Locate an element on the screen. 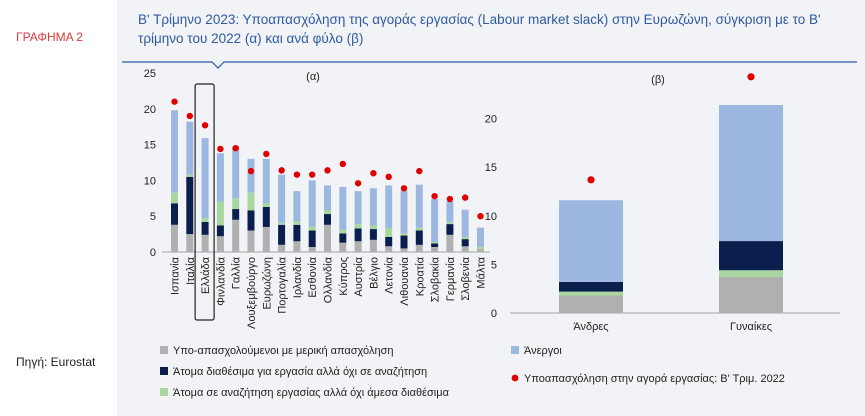 The width and height of the screenshot is (865, 416). x-tick-a-13: Βέλγιο is located at coordinates (374, 273).